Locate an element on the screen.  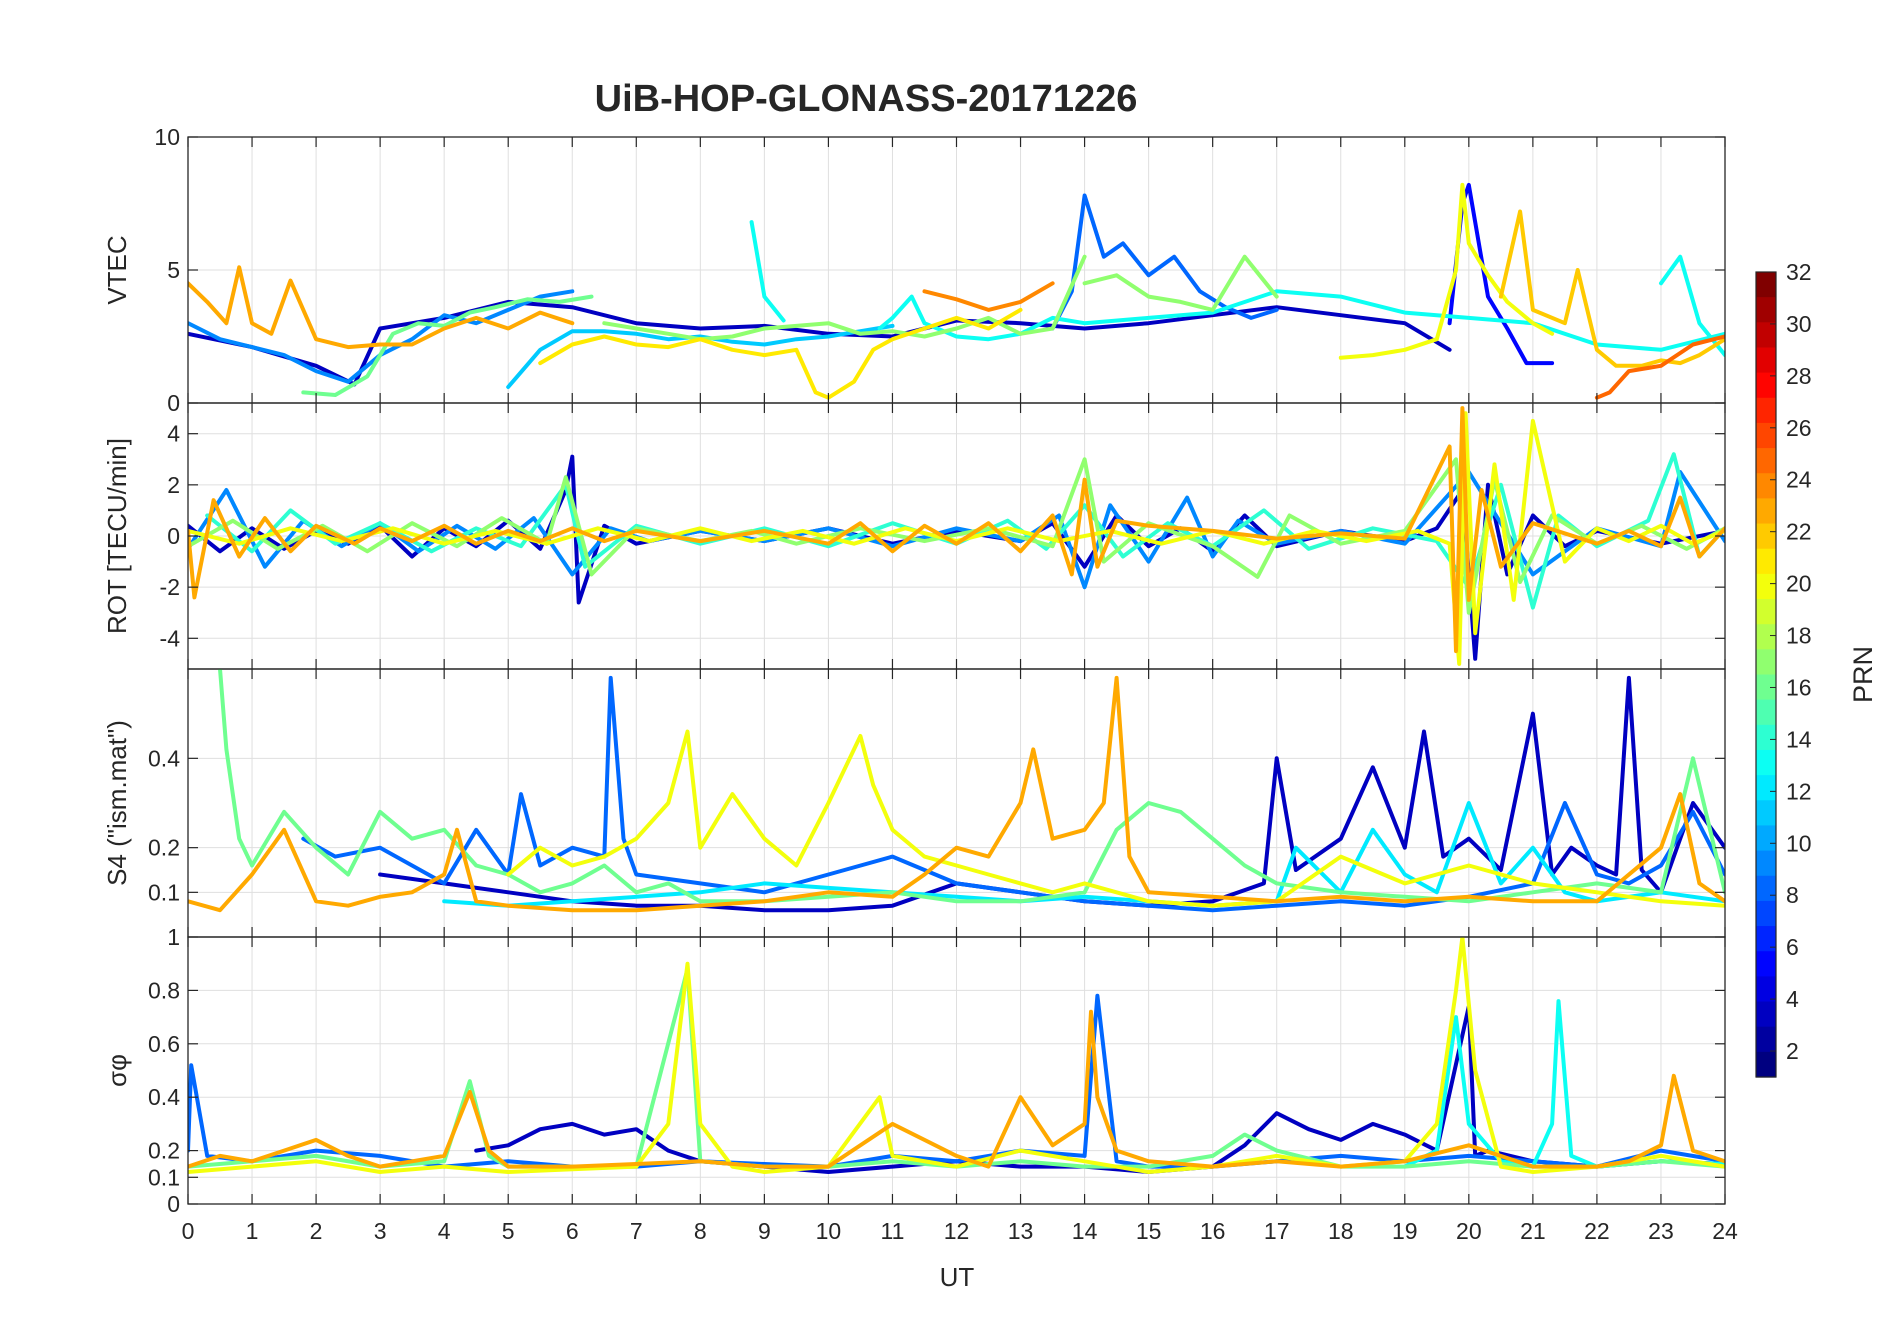
y-tick-label: 0.8 is located at coordinates (164, 990).